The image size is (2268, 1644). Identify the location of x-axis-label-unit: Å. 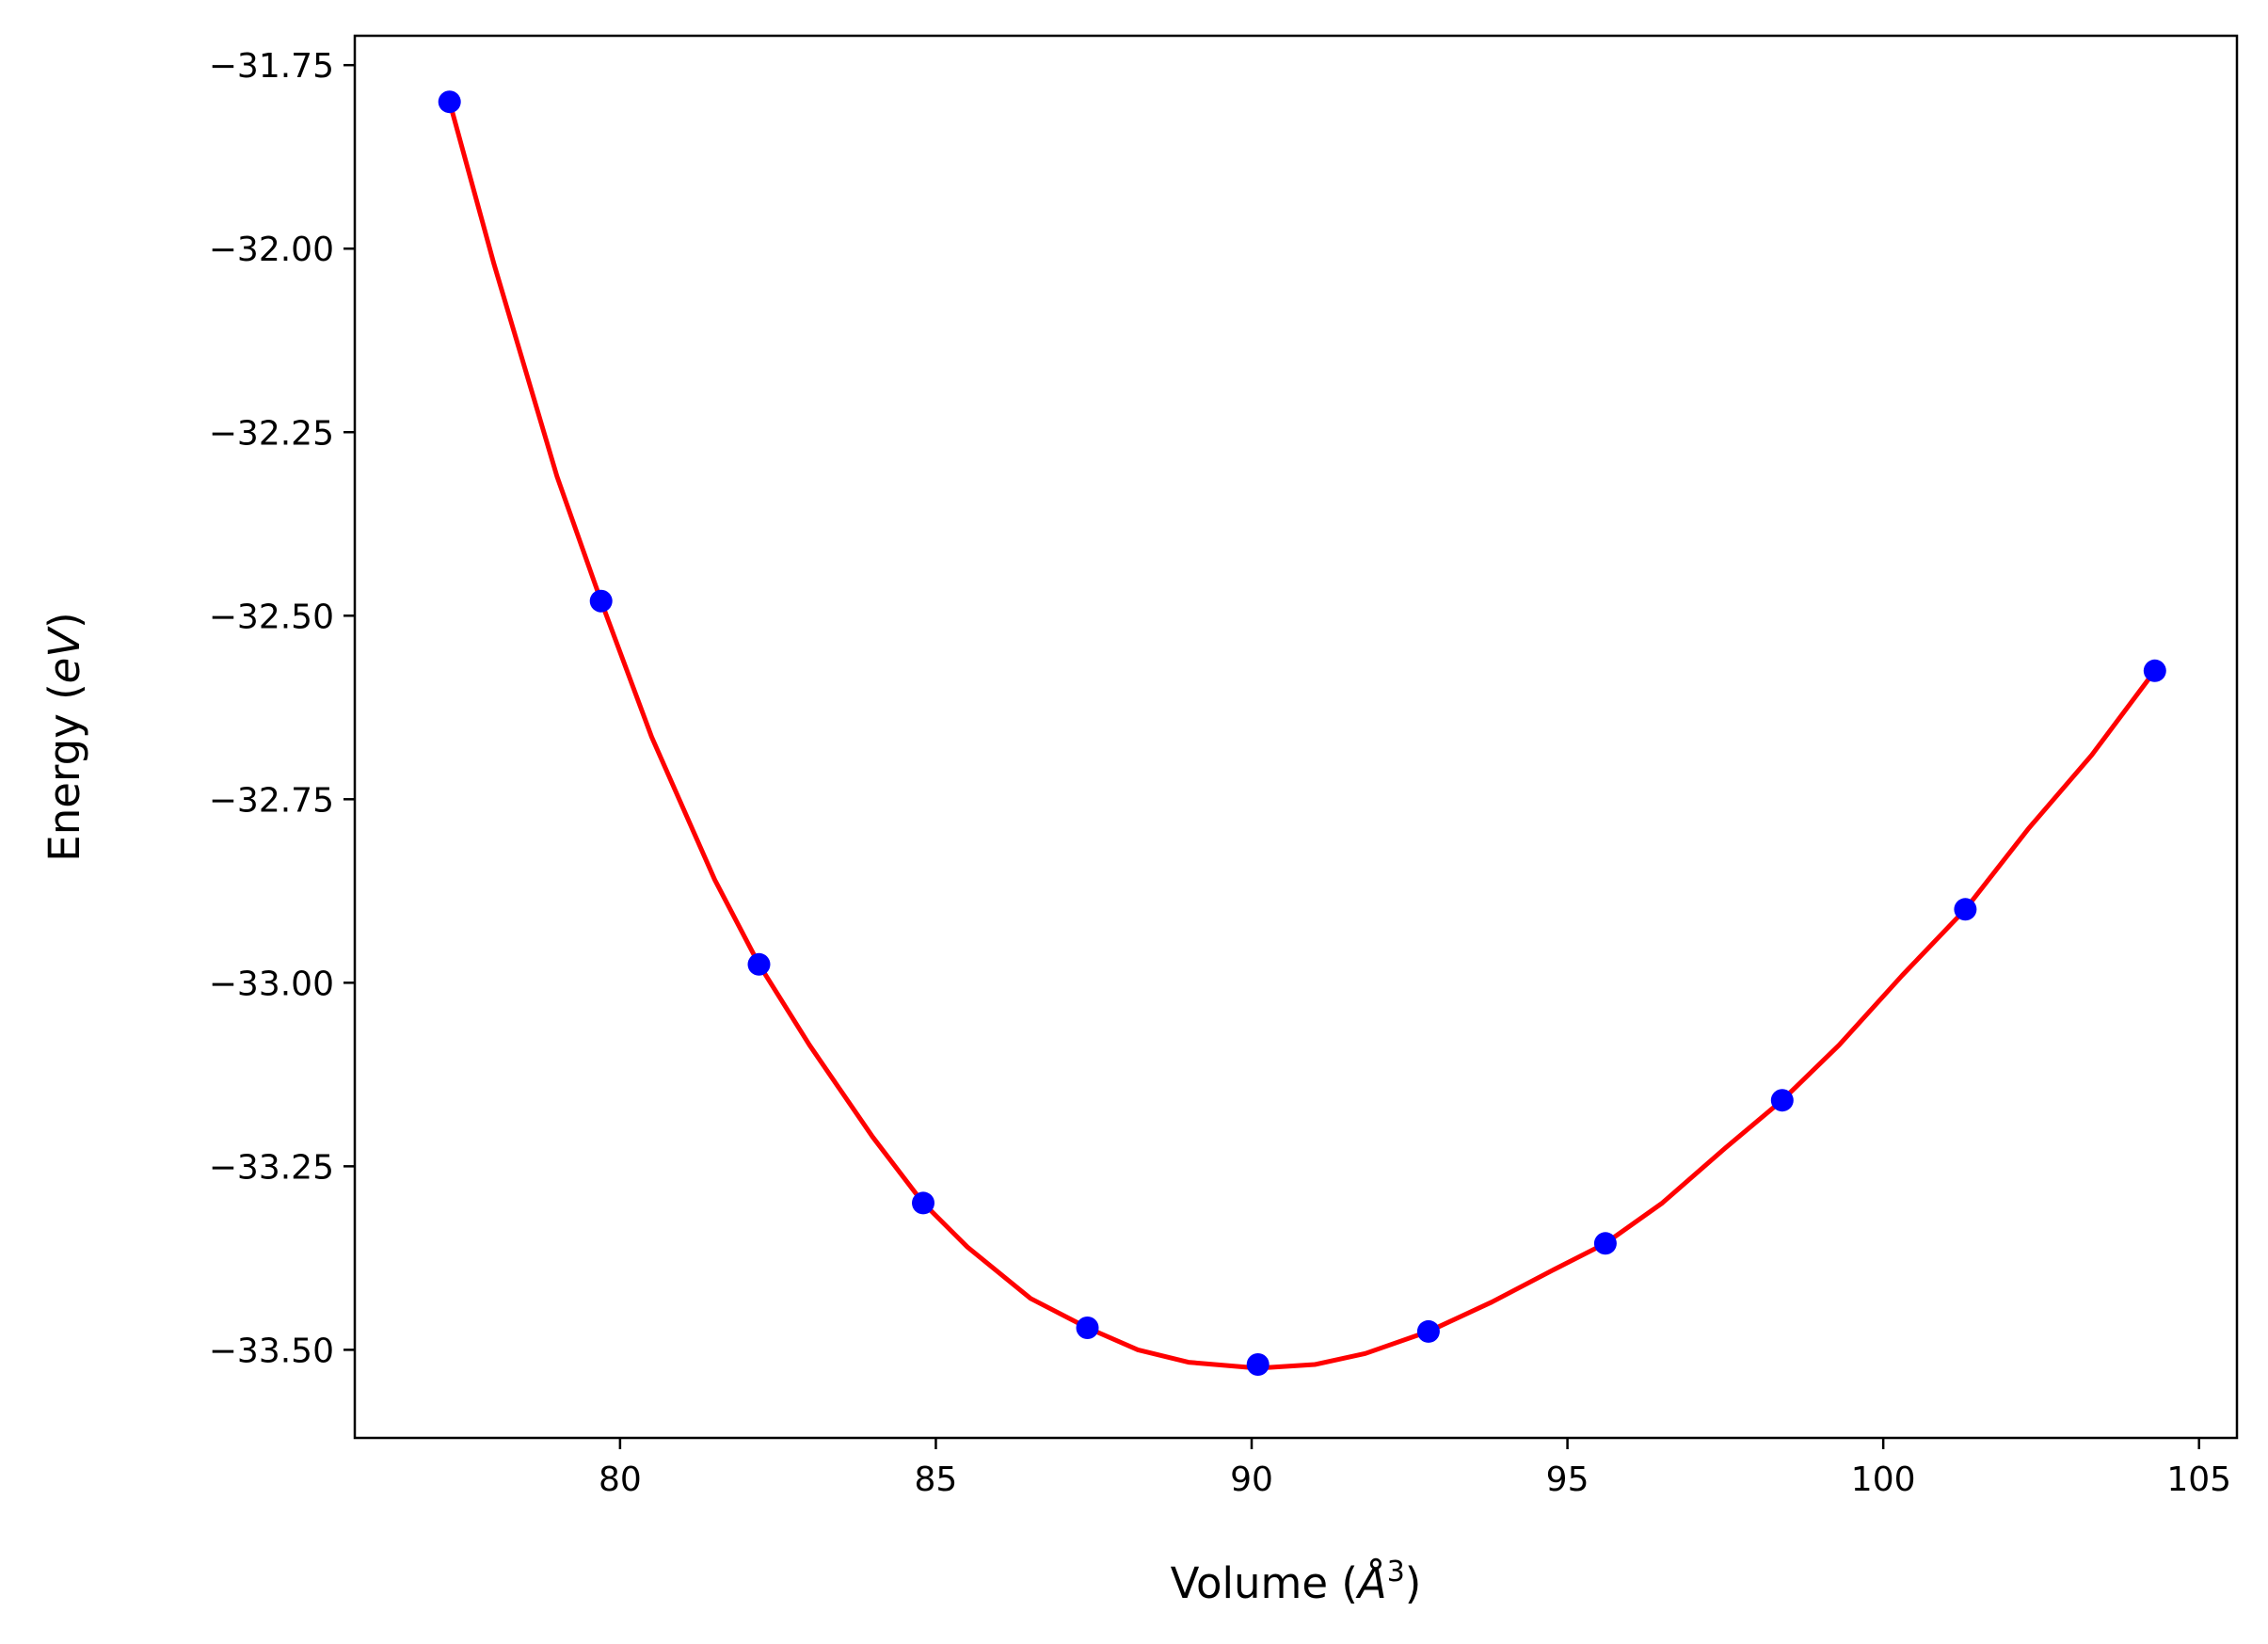
(1371, 1583).